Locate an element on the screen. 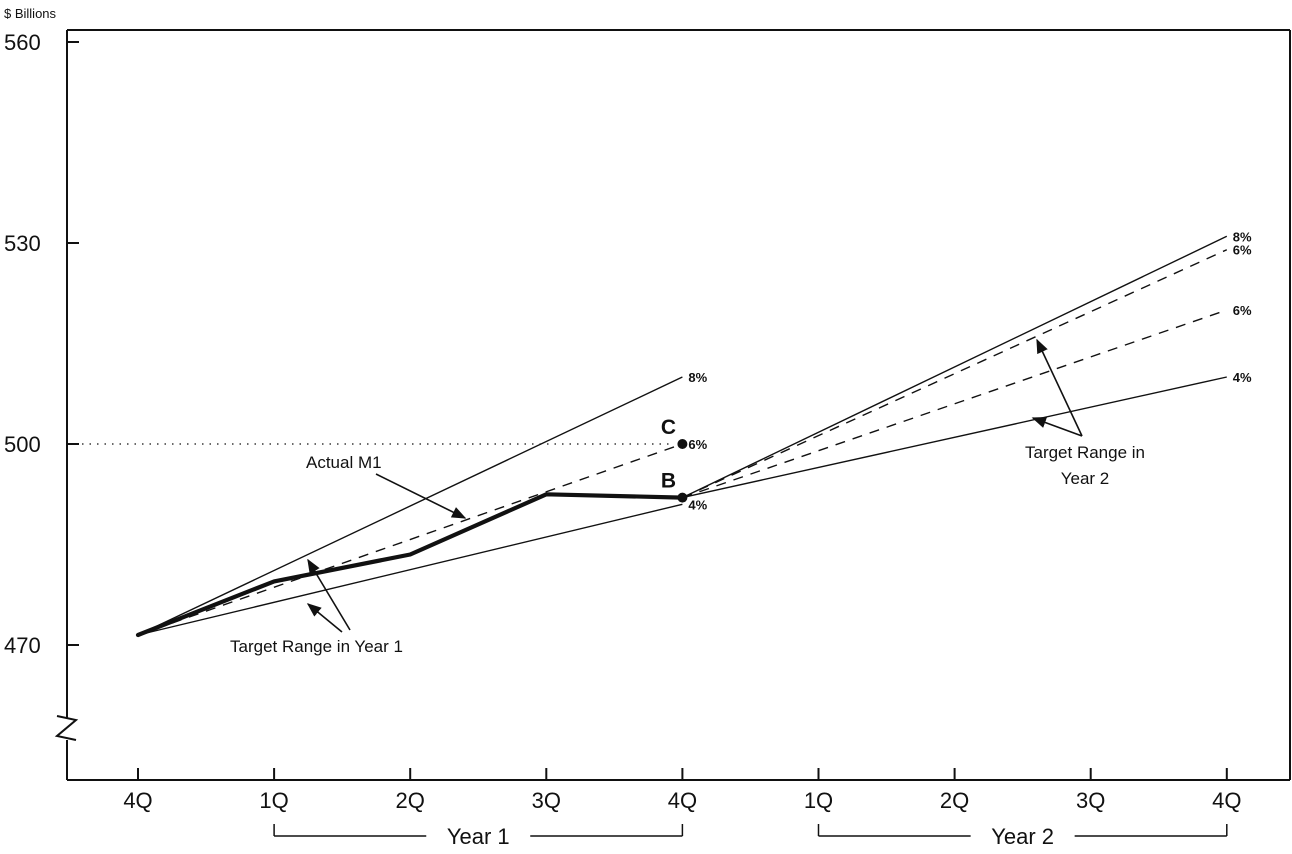 Image resolution: width=1292 pixels, height=854 pixels. target-year2-arrow-upper is located at coordinates (1059, 387).